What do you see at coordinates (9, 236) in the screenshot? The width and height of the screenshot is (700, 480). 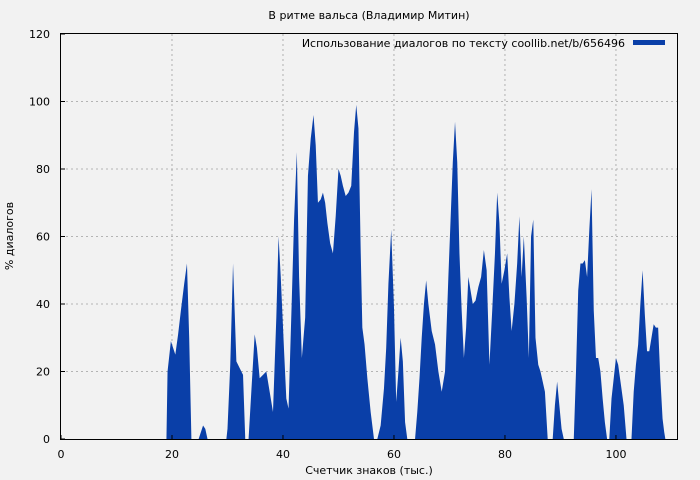 I see `y-axis-label: % диалогов` at bounding box center [9, 236].